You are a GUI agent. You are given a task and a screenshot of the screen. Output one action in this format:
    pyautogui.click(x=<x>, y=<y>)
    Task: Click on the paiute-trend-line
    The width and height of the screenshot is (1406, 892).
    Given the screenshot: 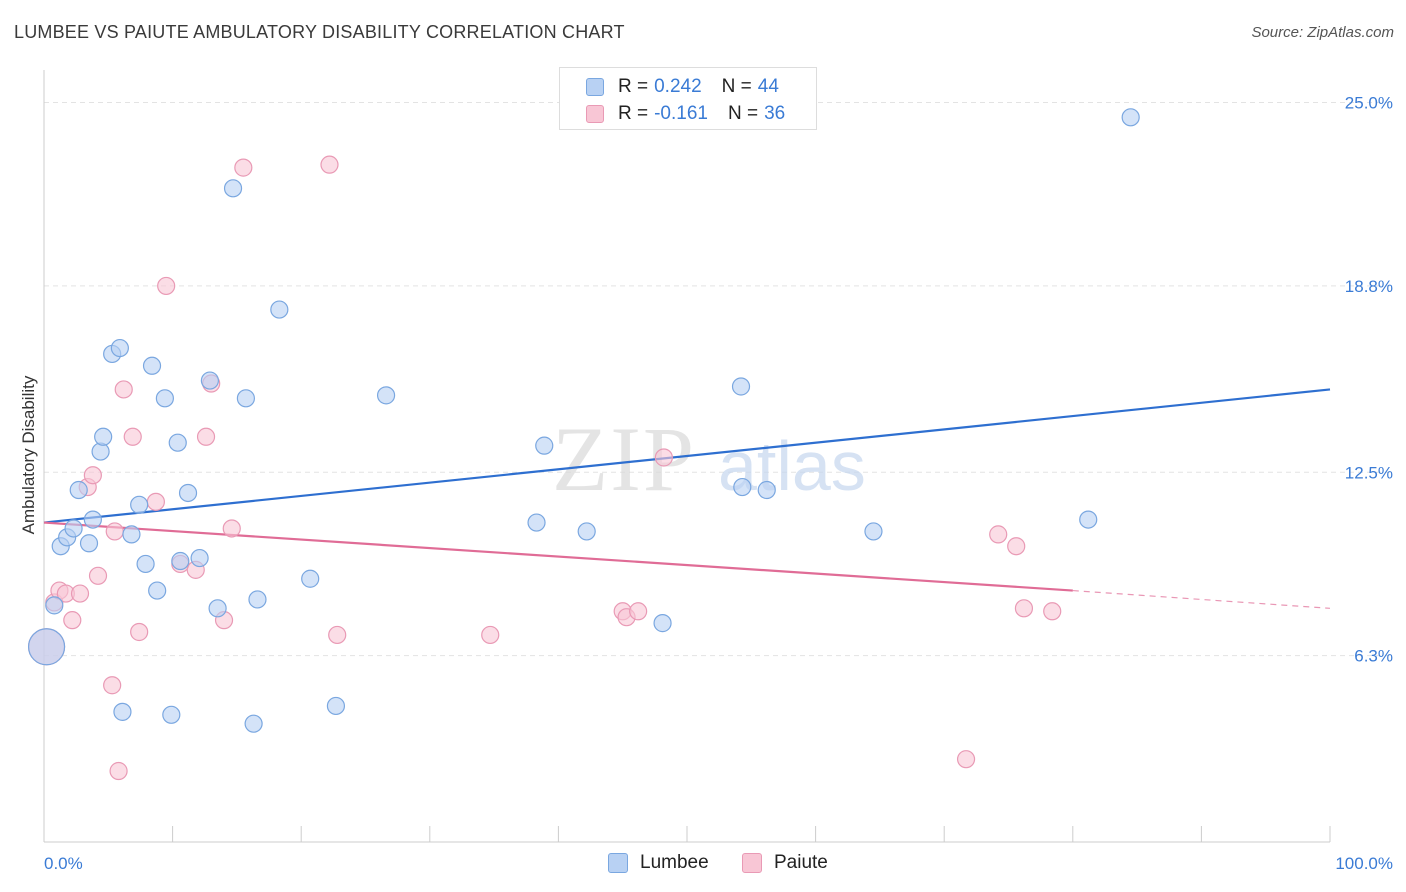 What is the action you would take?
    pyautogui.click(x=558, y=556)
    